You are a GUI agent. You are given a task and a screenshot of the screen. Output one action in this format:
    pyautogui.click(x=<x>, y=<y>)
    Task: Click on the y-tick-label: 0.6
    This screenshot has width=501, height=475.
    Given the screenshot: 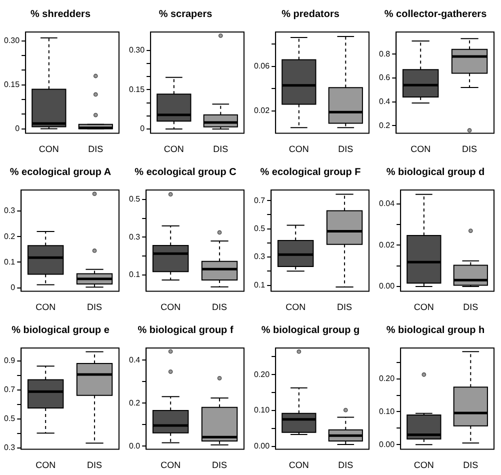 What is the action you would take?
    pyautogui.click(x=384, y=77)
    